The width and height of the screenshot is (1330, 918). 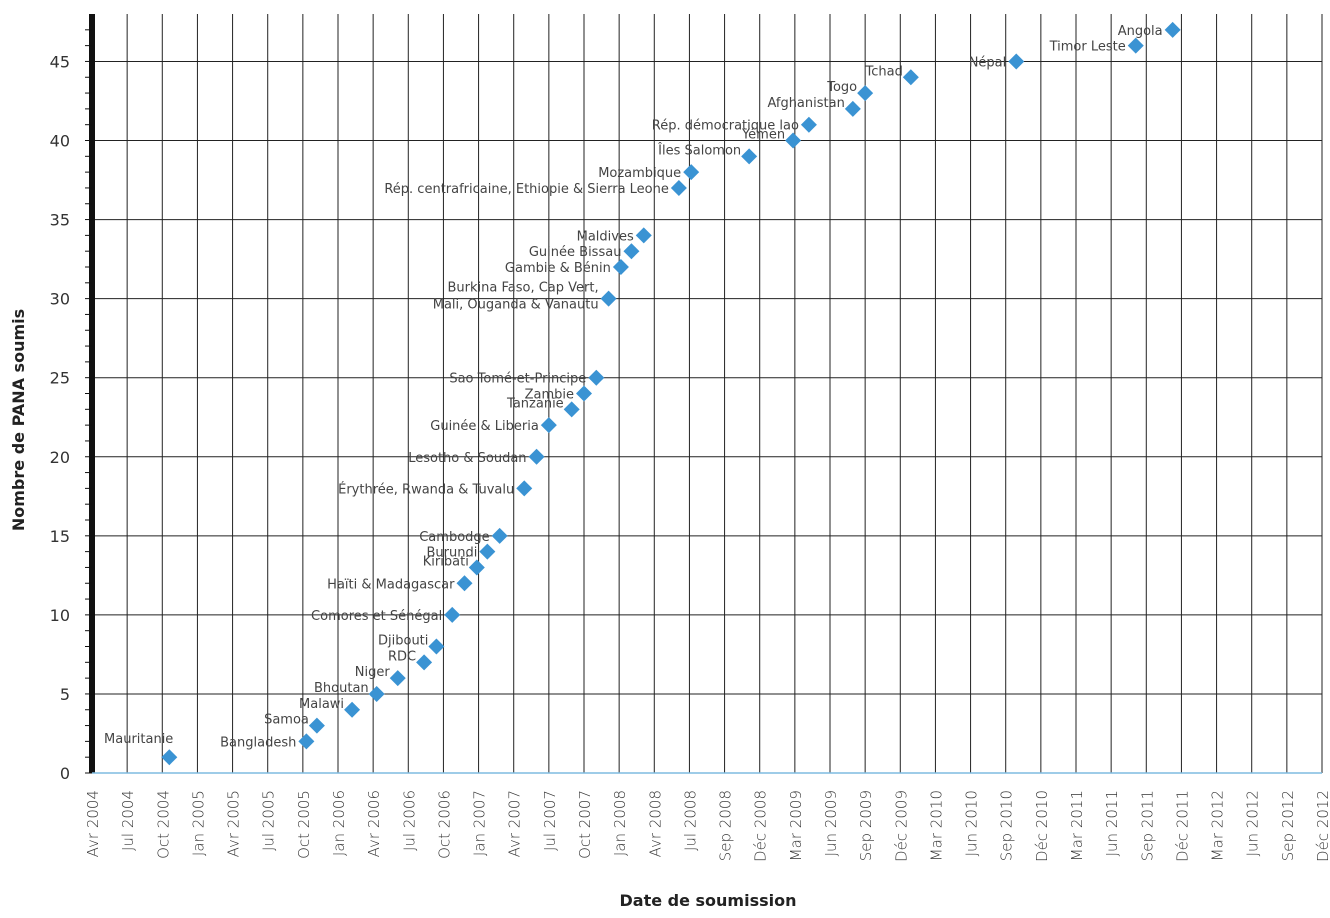 What do you see at coordinates (18, 420) in the screenshot?
I see `y-axis-title: Nombre de PANA soumis` at bounding box center [18, 420].